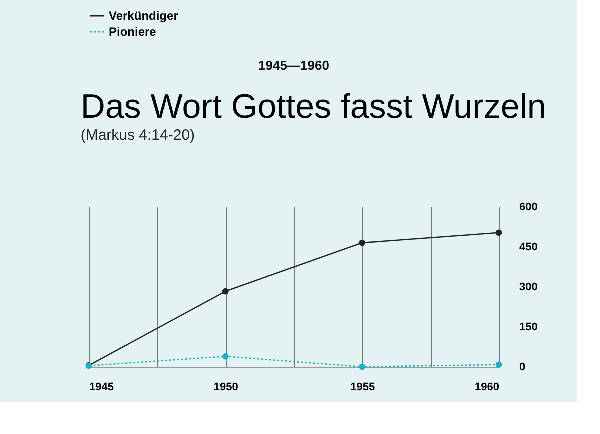 This screenshot has height=434, width=600. I want to click on x-tick-label: 1960, so click(487, 388).